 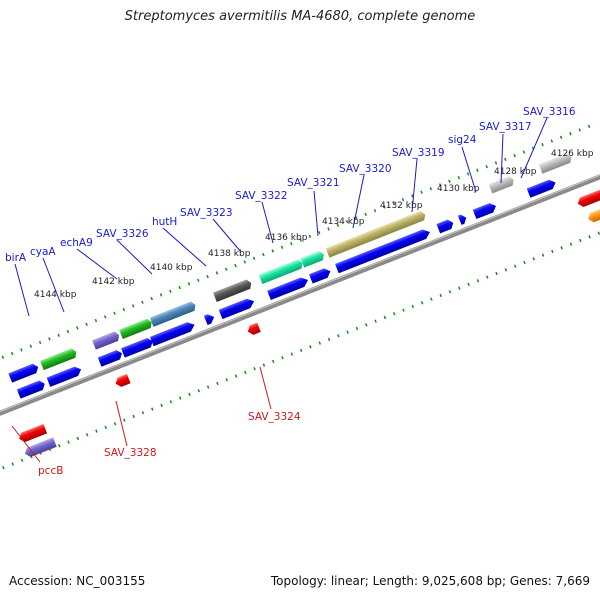 I want to click on gene-label-pccb: pccB, so click(x=50, y=471).